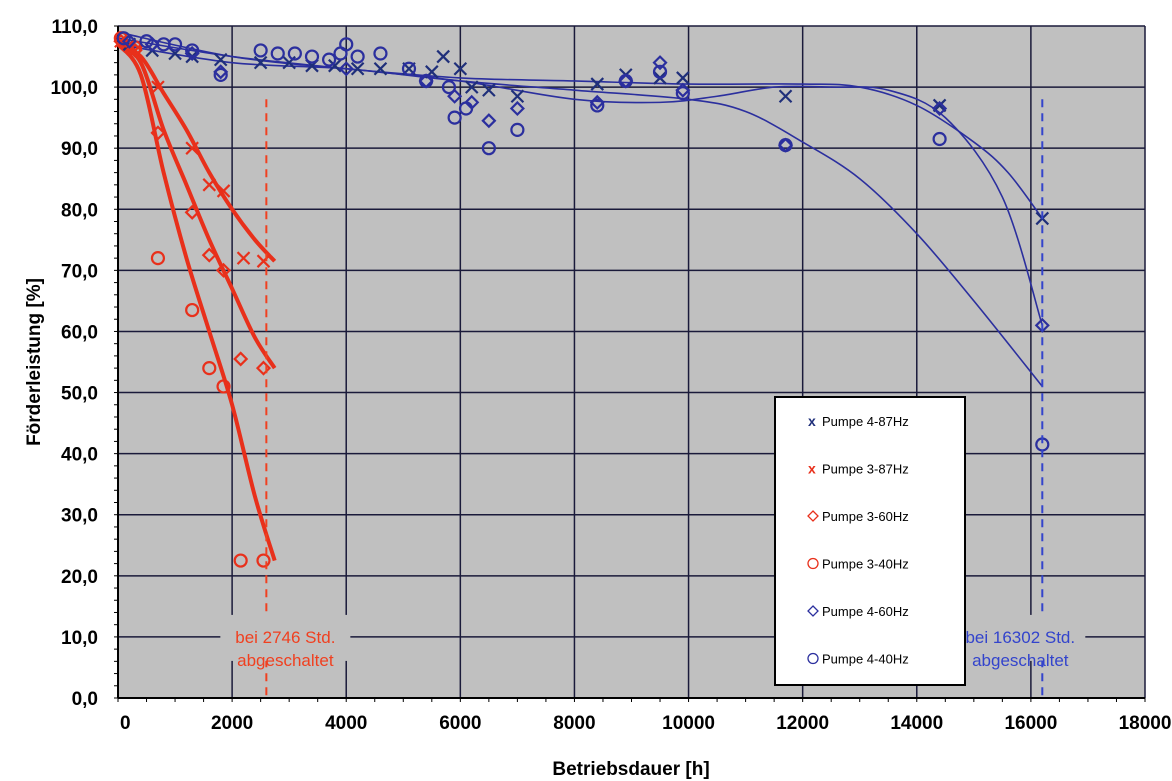 This screenshot has height=781, width=1172. I want to click on annotation-line1: bei 16302 Std., so click(1020, 637).